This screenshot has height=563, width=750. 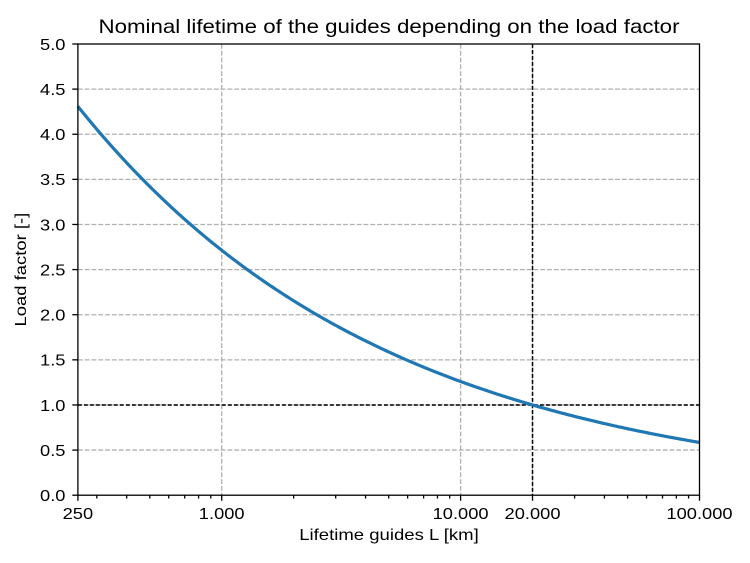 I want to click on svg-text: 0.0, so click(x=53, y=496).